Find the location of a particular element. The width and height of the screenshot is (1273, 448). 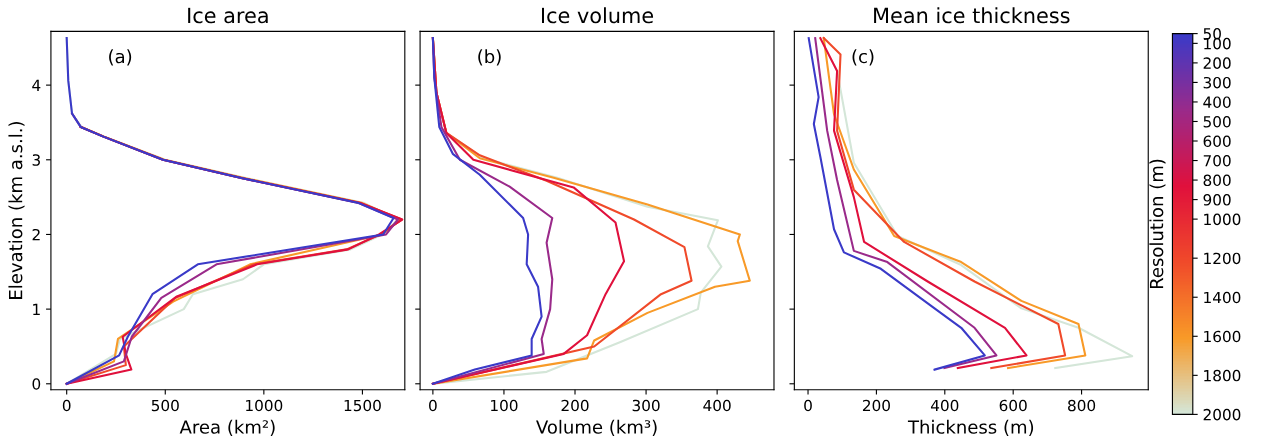

annotation: (c) is located at coordinates (863, 57).